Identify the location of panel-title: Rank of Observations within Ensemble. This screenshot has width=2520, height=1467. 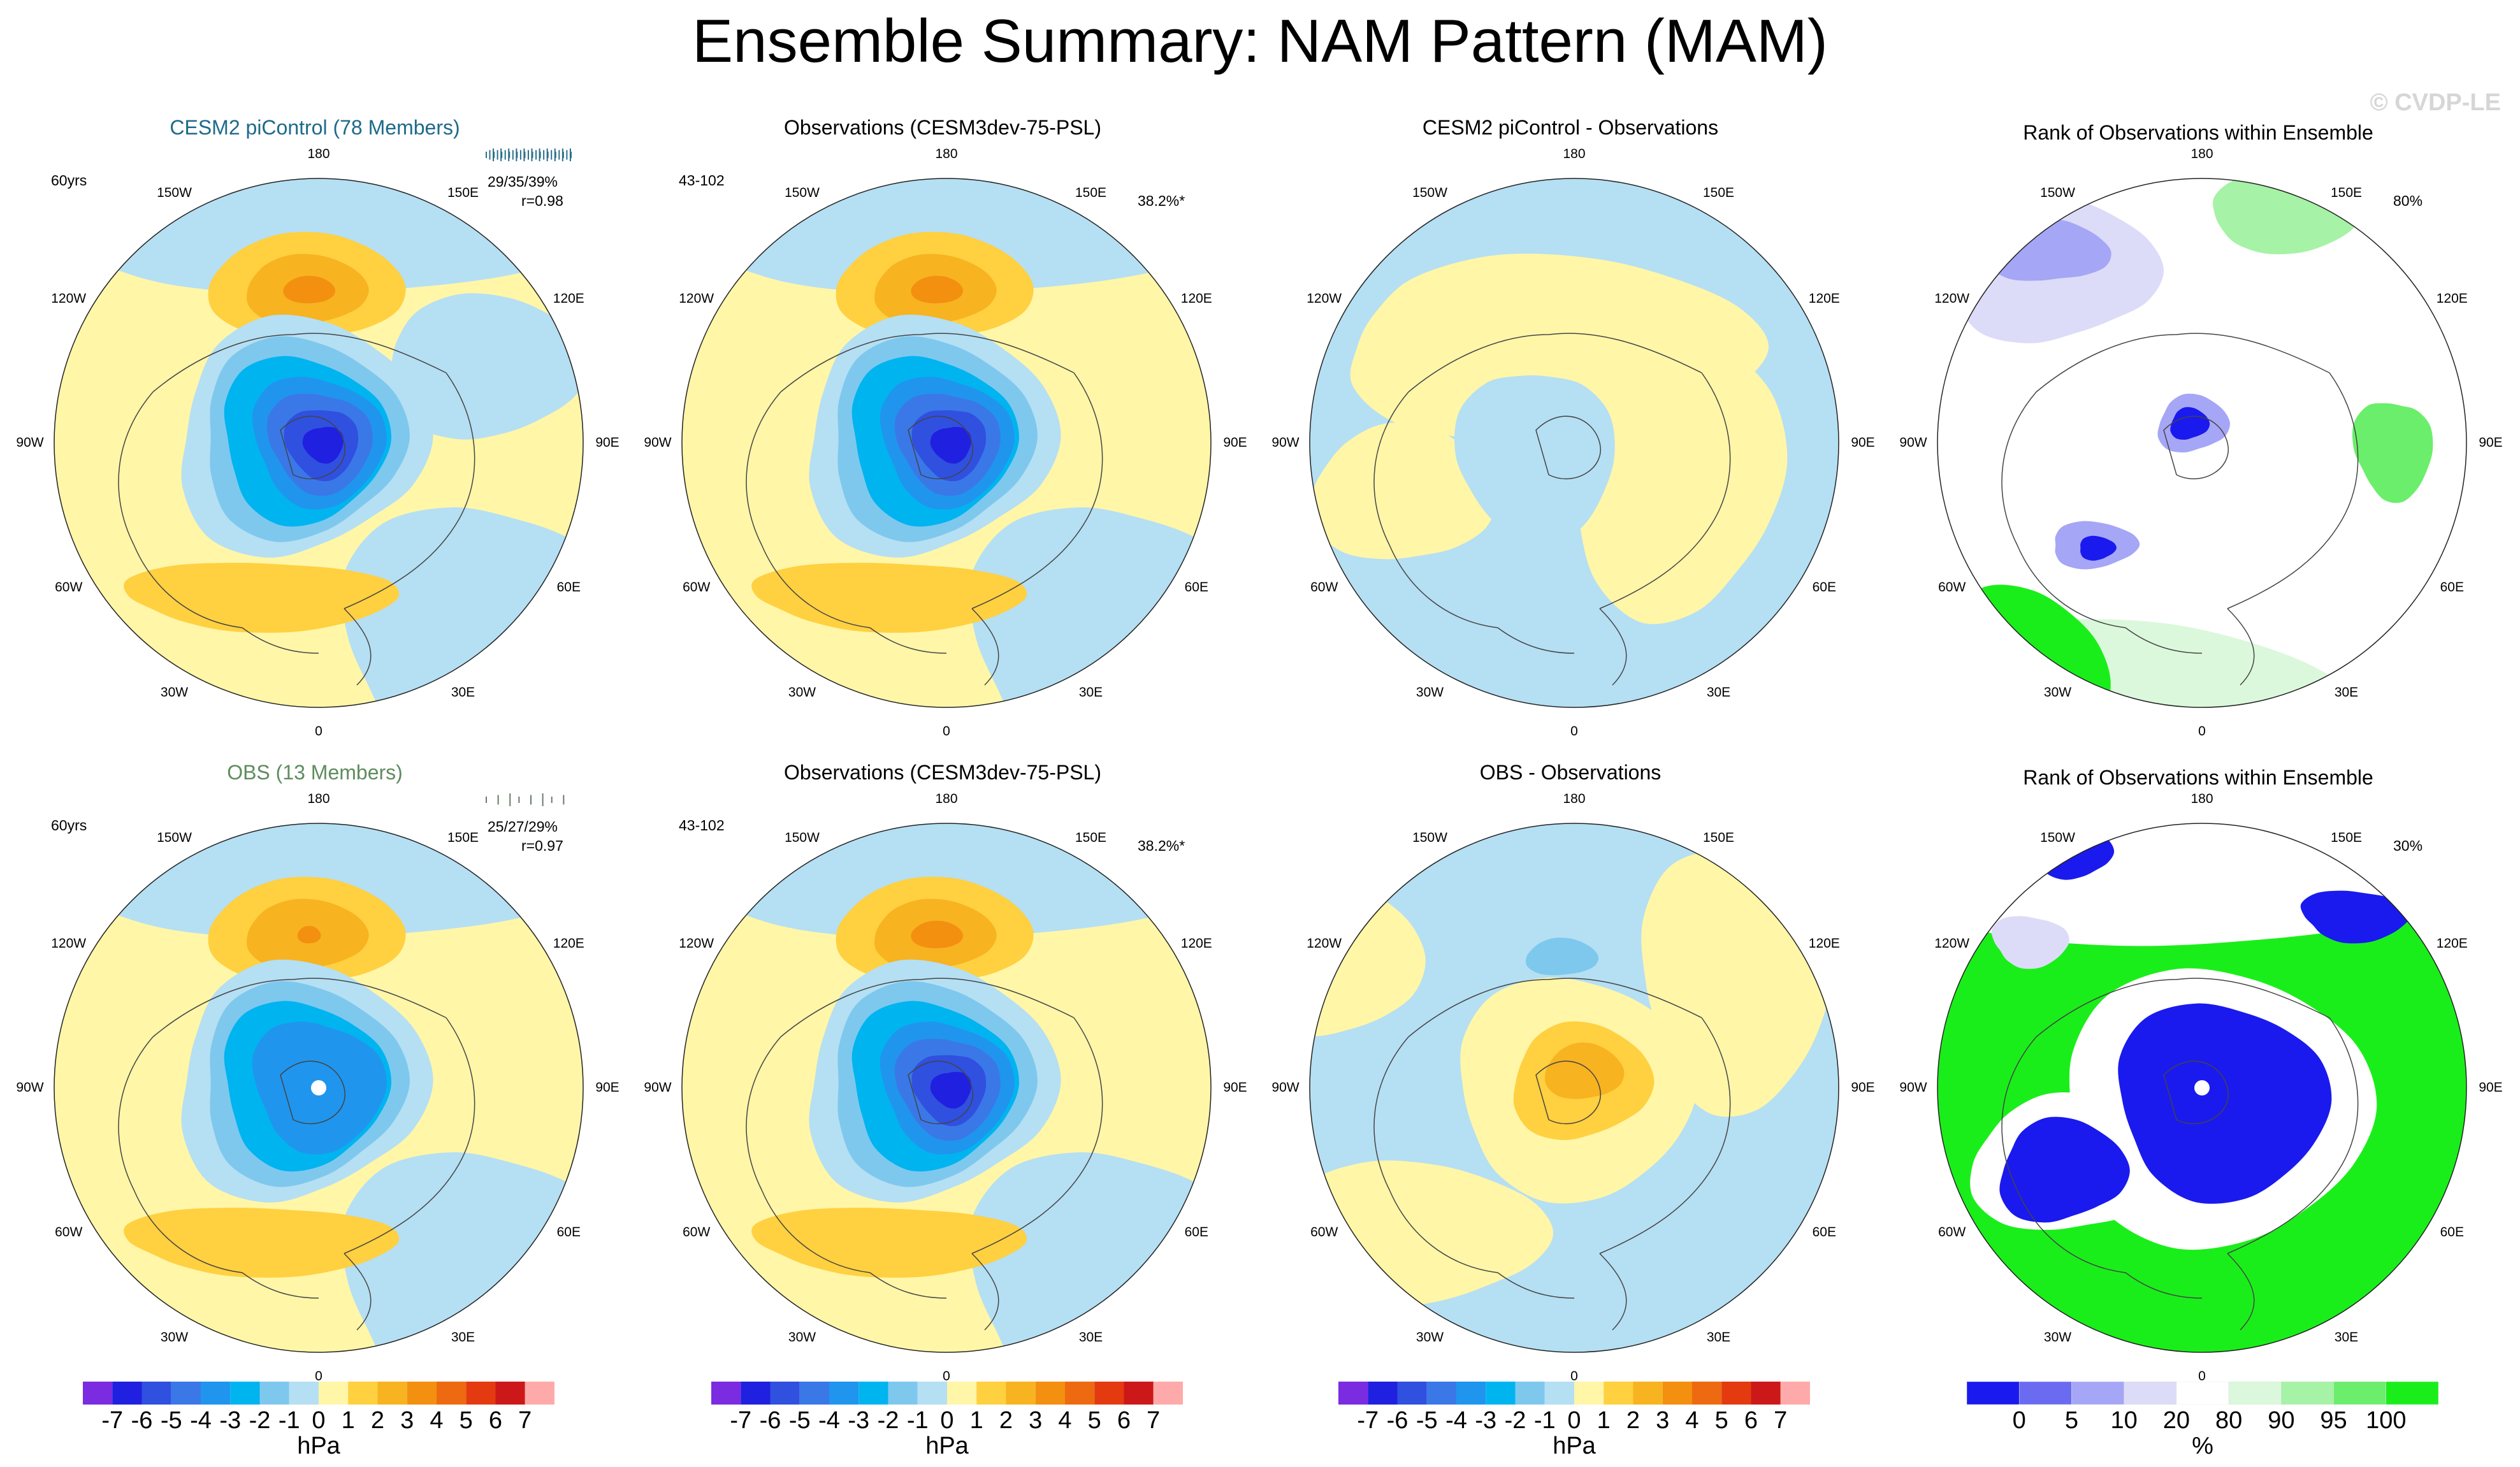
(2198, 132).